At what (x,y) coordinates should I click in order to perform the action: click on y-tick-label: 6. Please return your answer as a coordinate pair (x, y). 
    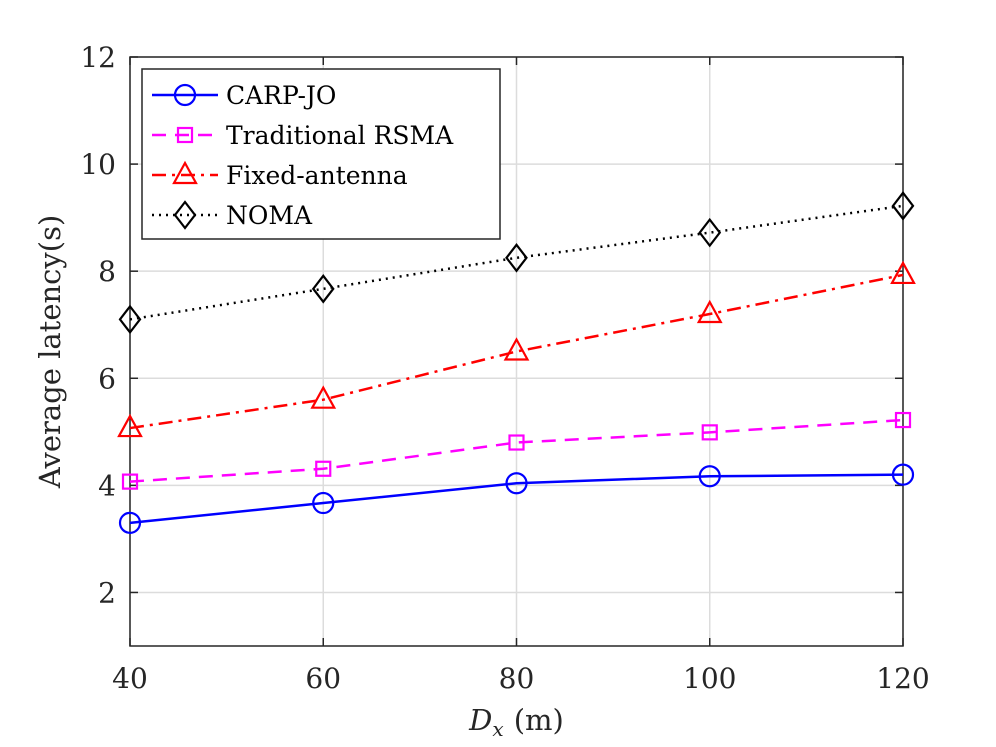
    Looking at the image, I should click on (107, 378).